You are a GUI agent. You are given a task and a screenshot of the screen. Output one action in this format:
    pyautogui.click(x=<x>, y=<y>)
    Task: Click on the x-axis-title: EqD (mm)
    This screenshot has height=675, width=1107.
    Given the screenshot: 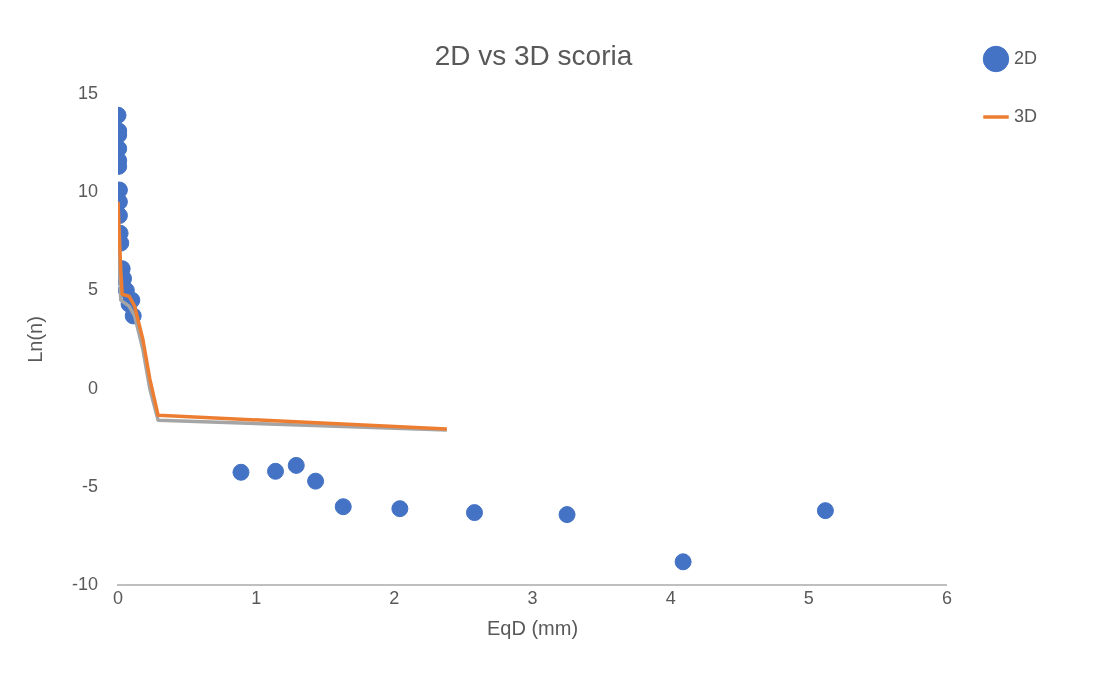 What is the action you would take?
    pyautogui.click(x=532, y=627)
    